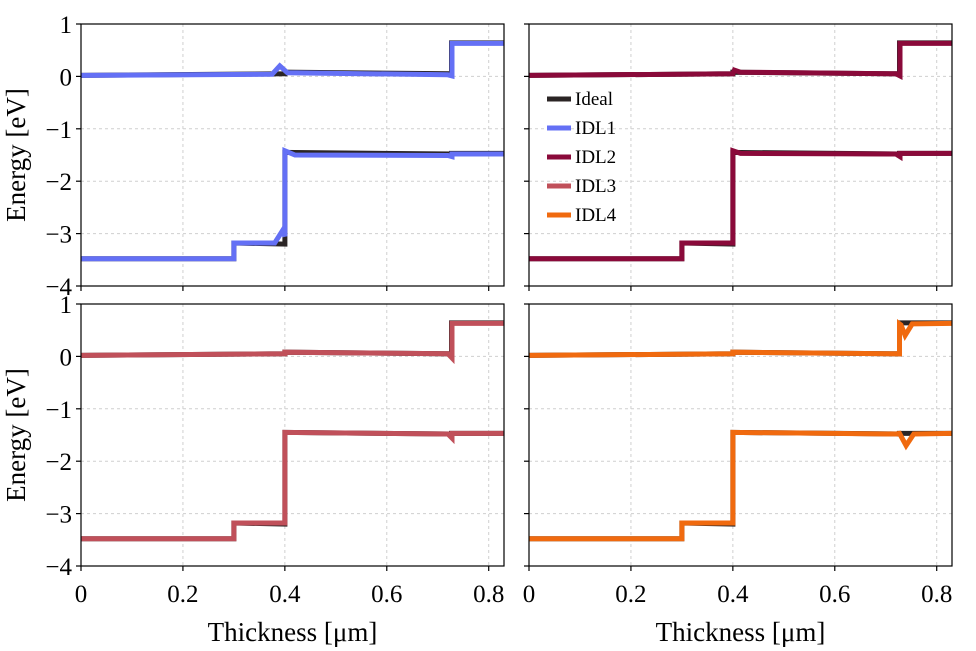 Image resolution: width=976 pixels, height=651 pixels. I want to click on legend: Ideal IDL1 IDL2 IDL3 IDL4, so click(582, 157).